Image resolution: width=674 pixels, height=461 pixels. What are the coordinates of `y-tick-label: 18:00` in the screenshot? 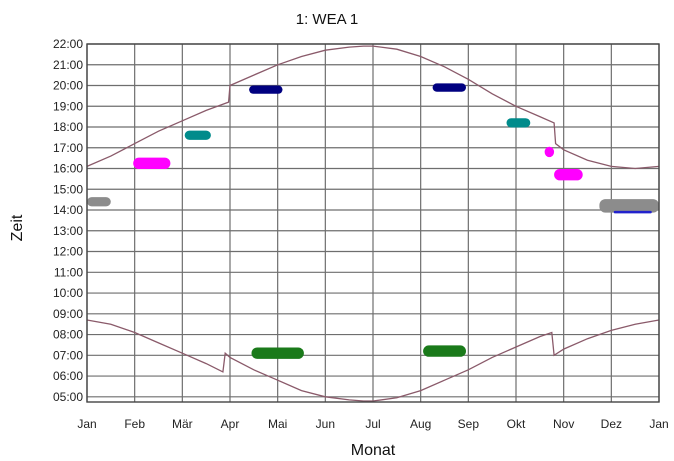 It's located at (68, 127).